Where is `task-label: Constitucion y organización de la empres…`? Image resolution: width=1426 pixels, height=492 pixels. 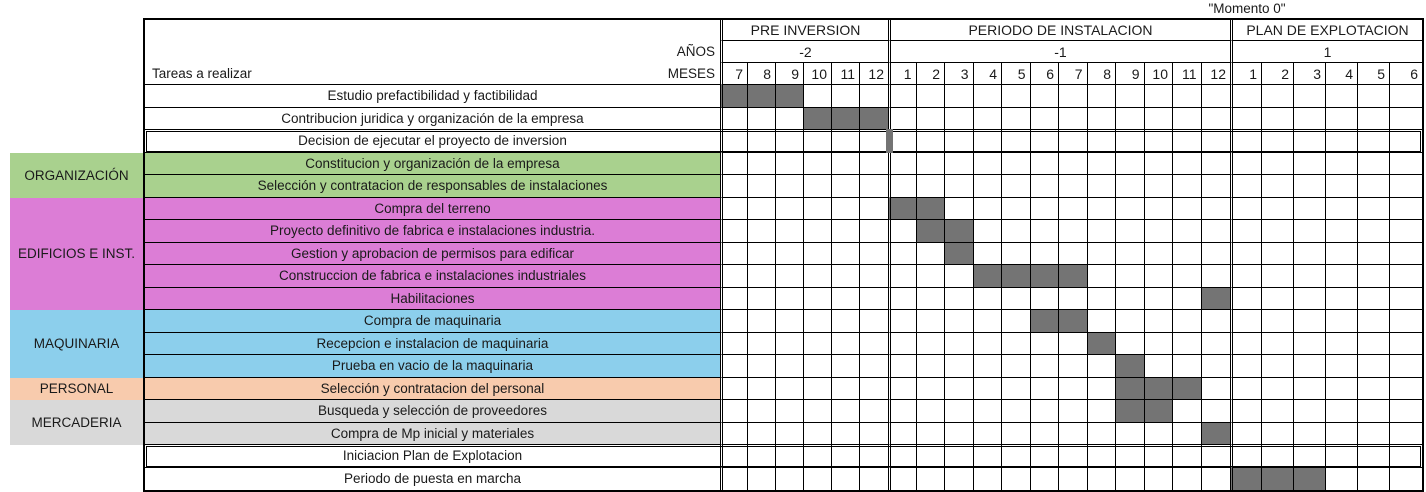 task-label: Constitucion y organización de la empres… is located at coordinates (432, 163).